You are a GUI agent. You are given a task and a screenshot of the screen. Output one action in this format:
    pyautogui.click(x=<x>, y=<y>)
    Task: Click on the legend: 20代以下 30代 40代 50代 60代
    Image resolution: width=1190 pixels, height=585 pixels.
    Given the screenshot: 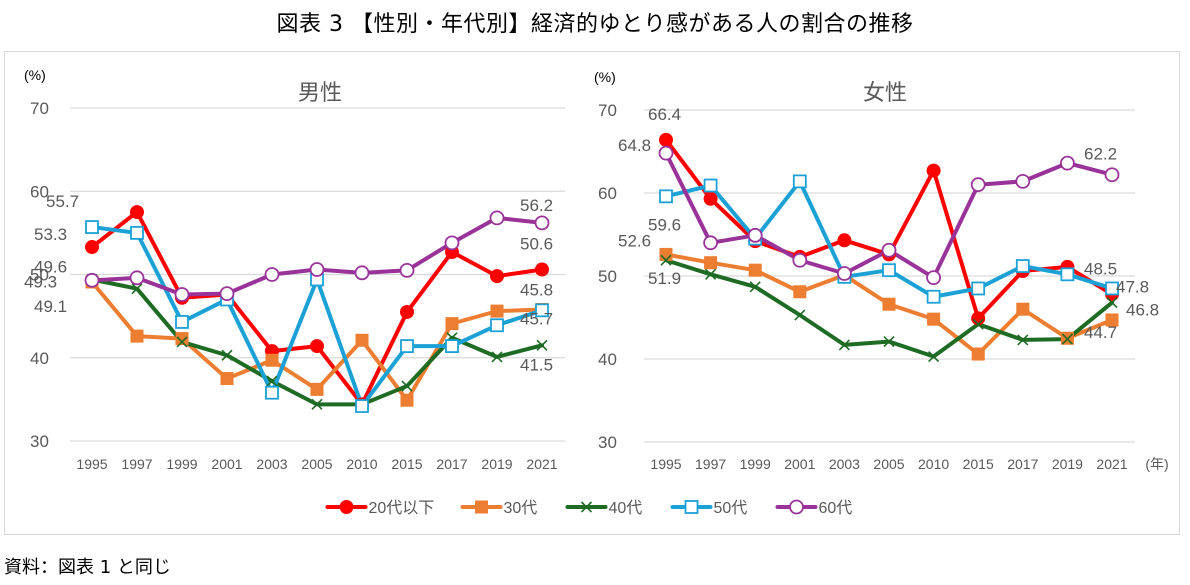 What is the action you would take?
    pyautogui.click(x=588, y=508)
    